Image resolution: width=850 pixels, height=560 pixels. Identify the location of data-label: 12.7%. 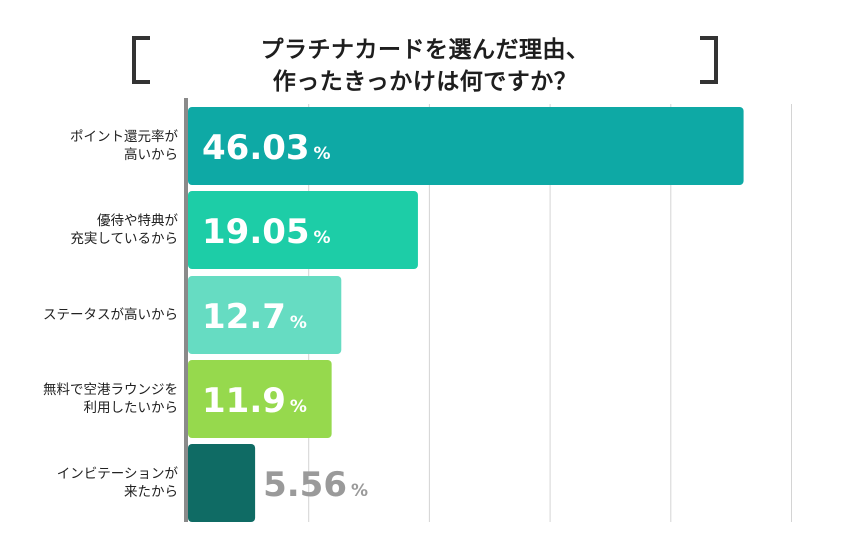
(254, 317).